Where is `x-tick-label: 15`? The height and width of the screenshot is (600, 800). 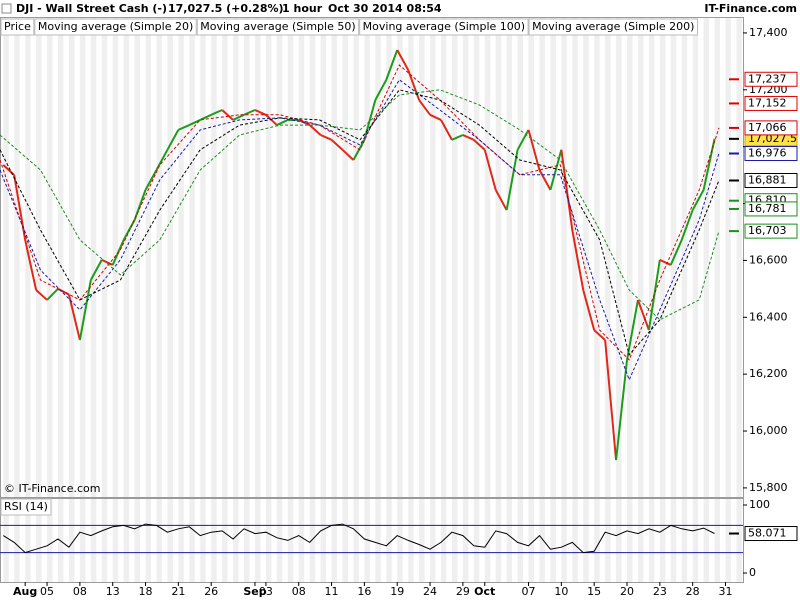 x-tick-label: 15 is located at coordinates (594, 591).